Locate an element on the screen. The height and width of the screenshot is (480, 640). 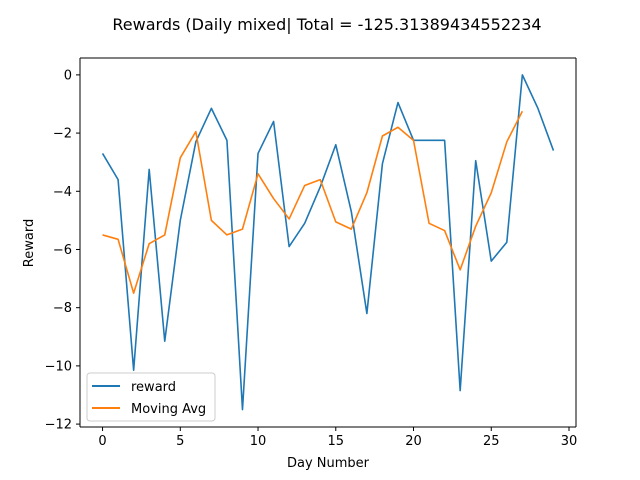
x-tick-label: 25 is located at coordinates (491, 441).